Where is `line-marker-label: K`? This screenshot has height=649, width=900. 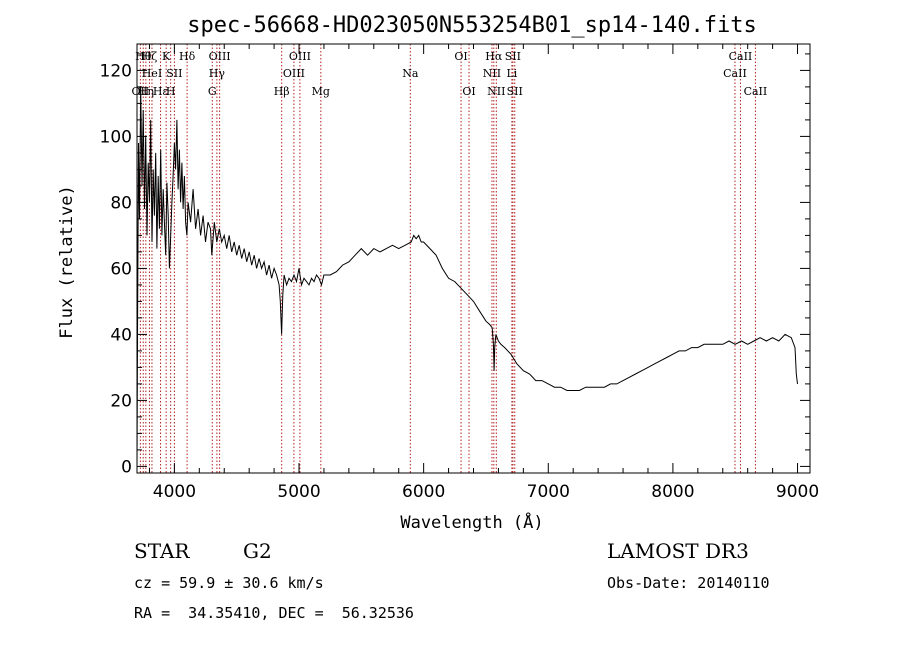
line-marker-label: K is located at coordinates (166, 56).